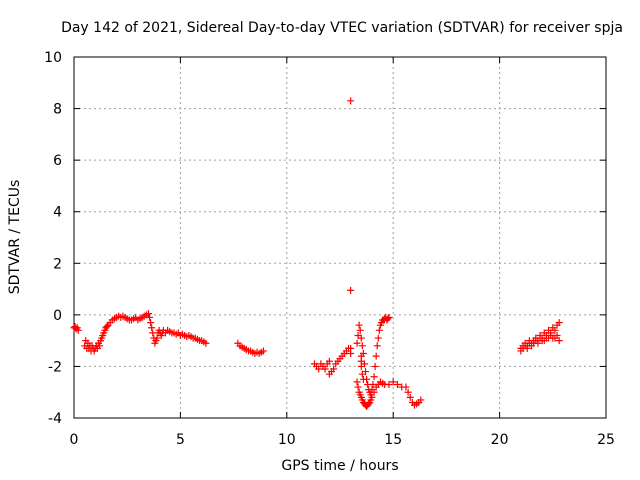 Image resolution: width=640 pixels, height=480 pixels. I want to click on x-tick-label: 10, so click(287, 440).